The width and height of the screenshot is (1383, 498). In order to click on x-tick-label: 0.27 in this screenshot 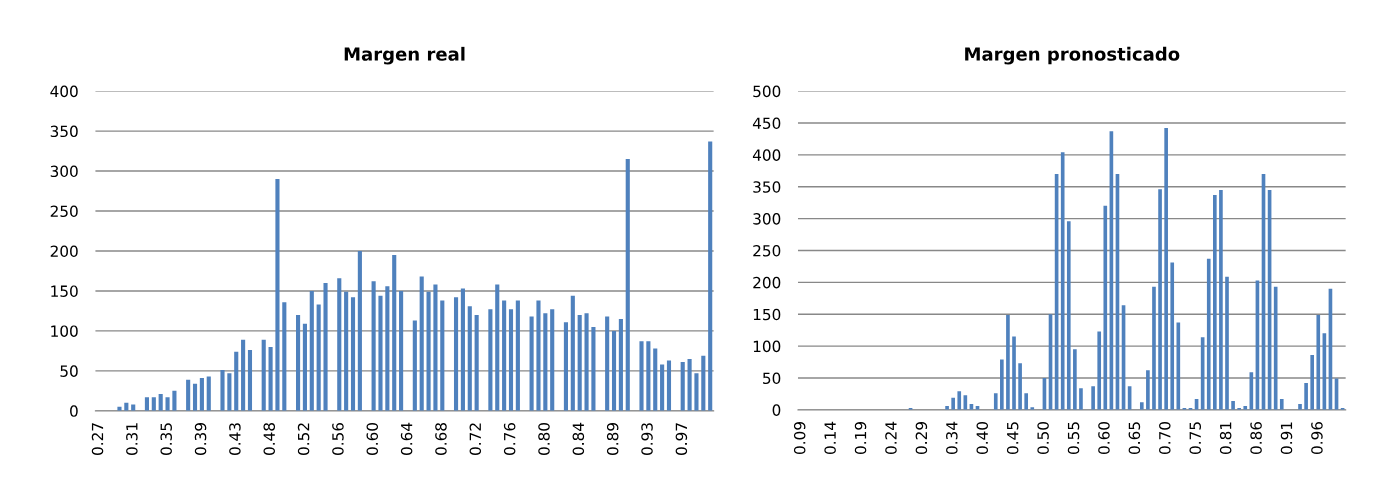, I will do `click(97, 439)`.